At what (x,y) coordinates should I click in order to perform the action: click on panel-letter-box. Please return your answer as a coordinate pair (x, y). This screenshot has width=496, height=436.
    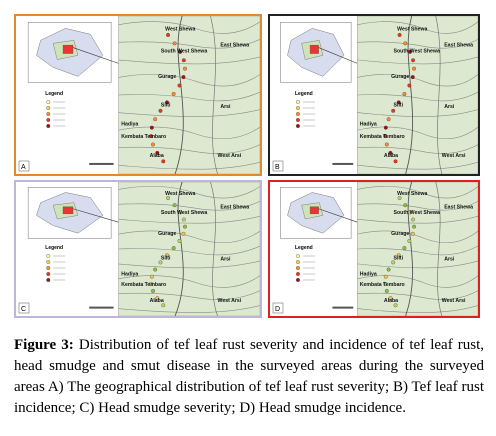
    Looking at the image, I should click on (278, 166).